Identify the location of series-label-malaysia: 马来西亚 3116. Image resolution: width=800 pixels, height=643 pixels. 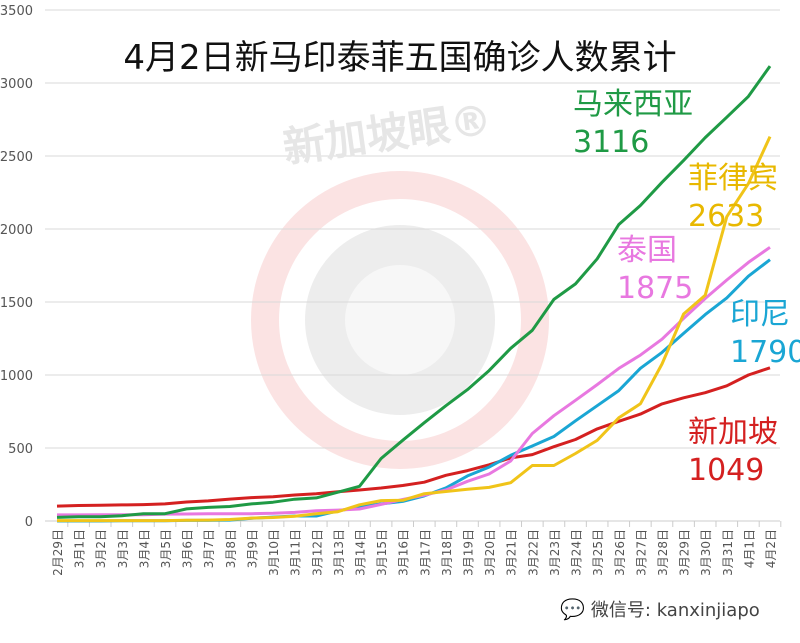
(633, 123).